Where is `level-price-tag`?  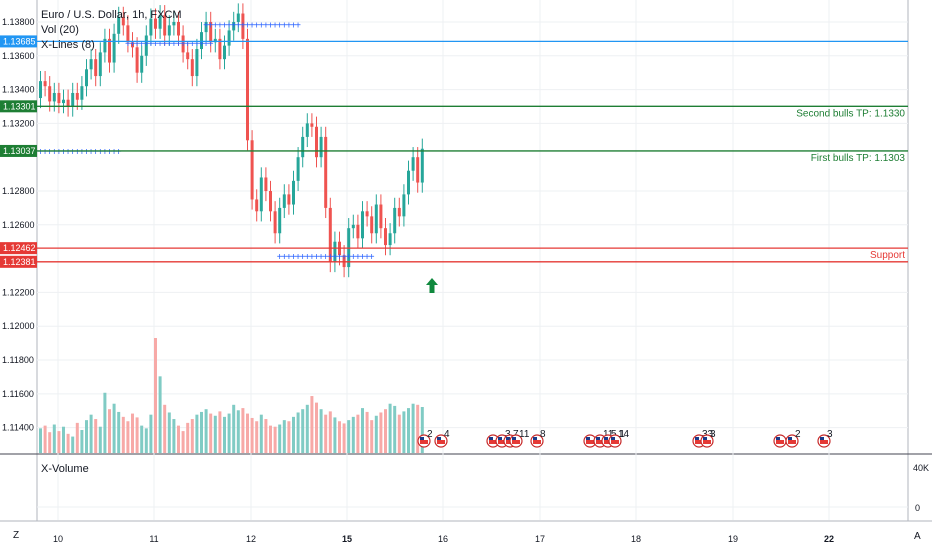
level-price-tag is located at coordinates (18, 41).